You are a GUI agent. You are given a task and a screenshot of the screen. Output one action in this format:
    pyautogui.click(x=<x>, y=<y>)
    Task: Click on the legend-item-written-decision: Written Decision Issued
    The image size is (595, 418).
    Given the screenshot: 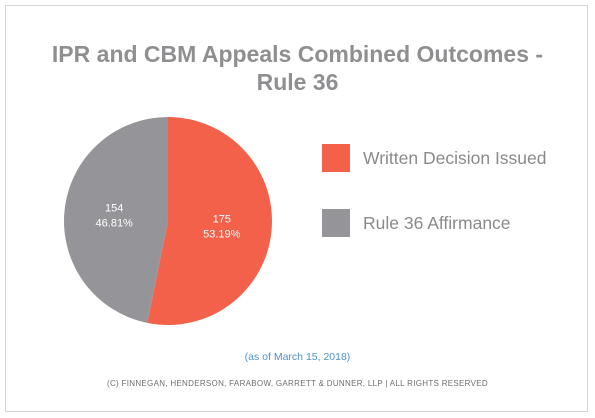 What is the action you would take?
    pyautogui.click(x=434, y=158)
    